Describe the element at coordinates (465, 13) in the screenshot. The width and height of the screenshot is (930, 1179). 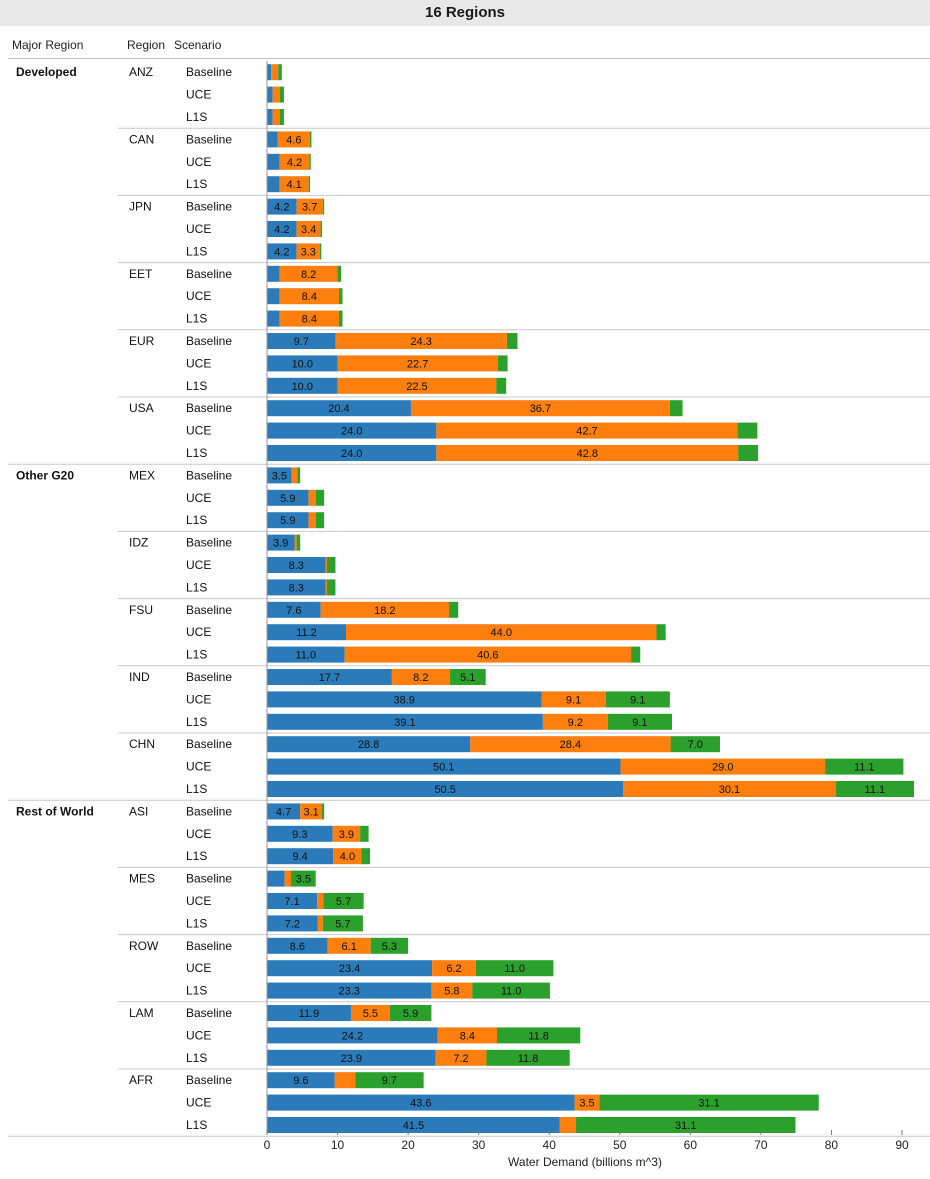
I see `chart-title: 16 Regions` at that location.